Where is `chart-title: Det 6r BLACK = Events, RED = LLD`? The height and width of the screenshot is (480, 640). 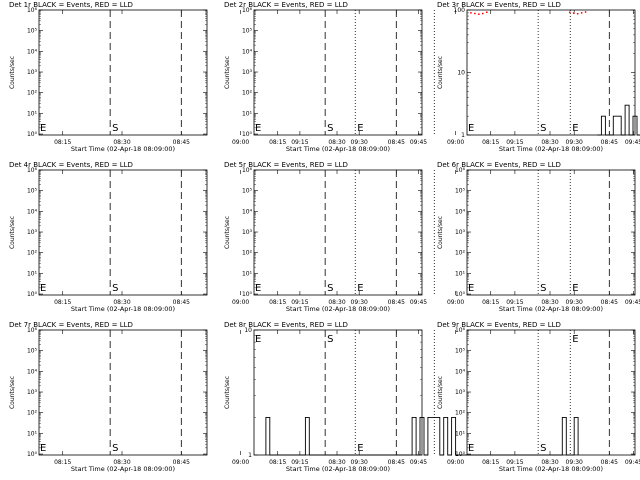 chart-title: Det 6r BLACK = Events, RED = LLD is located at coordinates (499, 165).